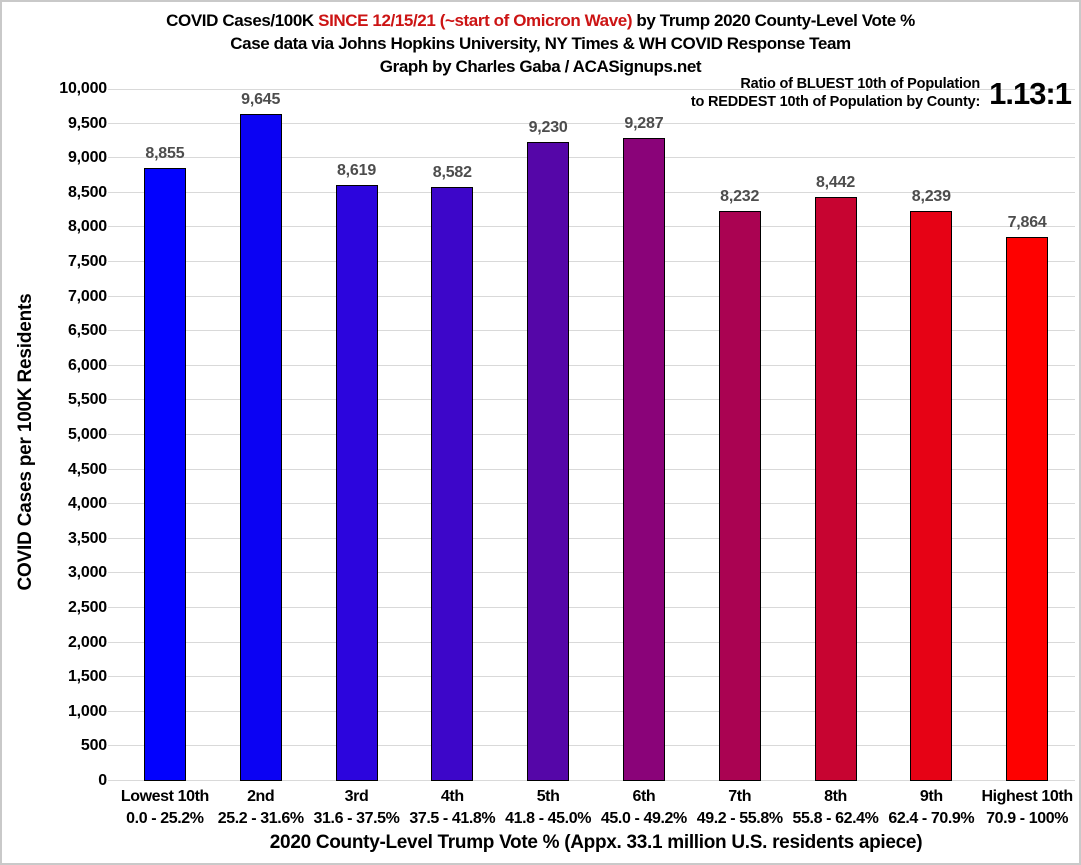 This screenshot has width=1081, height=865. Describe the element at coordinates (931, 196) in the screenshot. I see `value-label: 8,239` at that location.